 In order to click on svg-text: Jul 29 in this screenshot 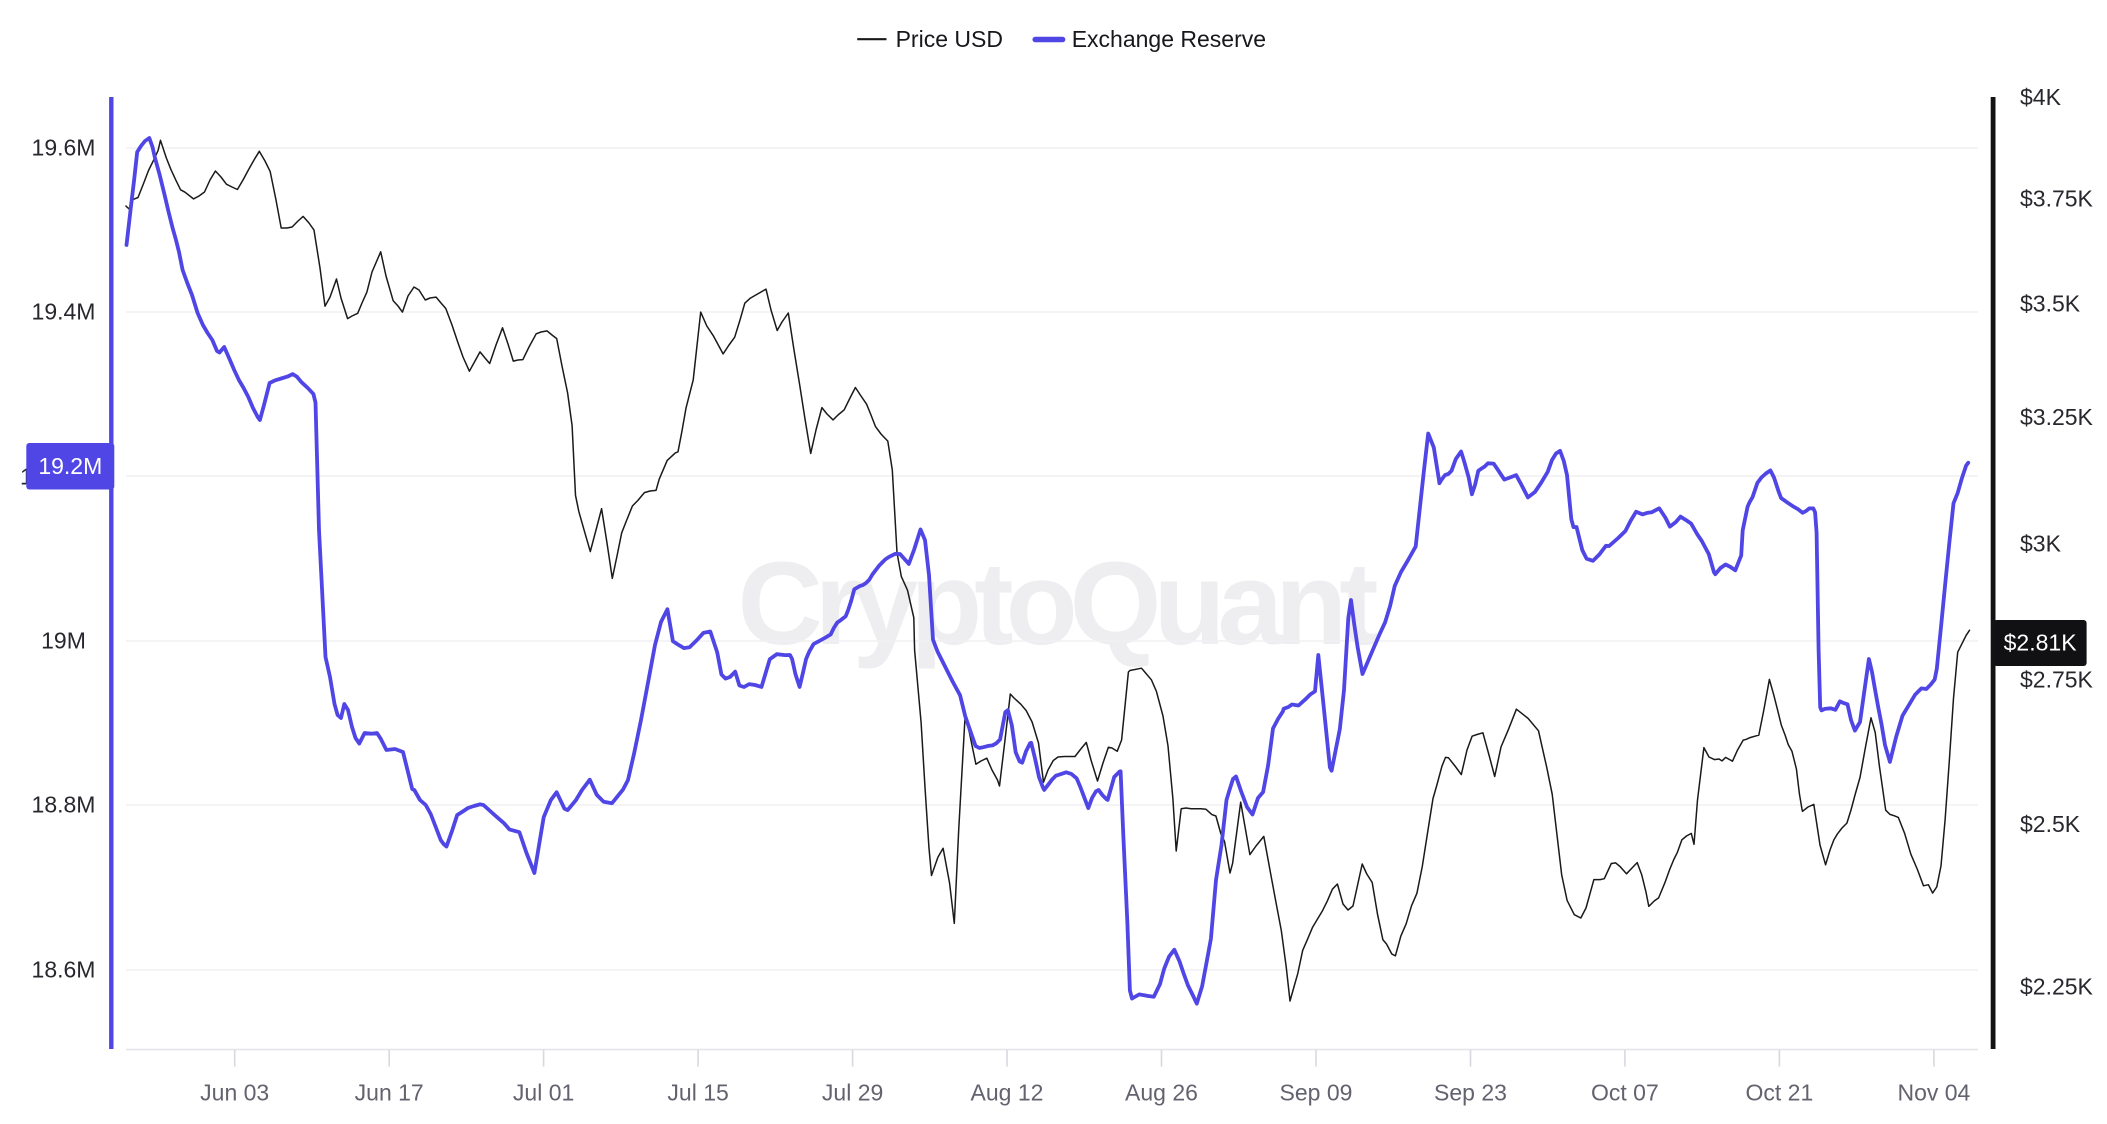, I will do `click(852, 1093)`.